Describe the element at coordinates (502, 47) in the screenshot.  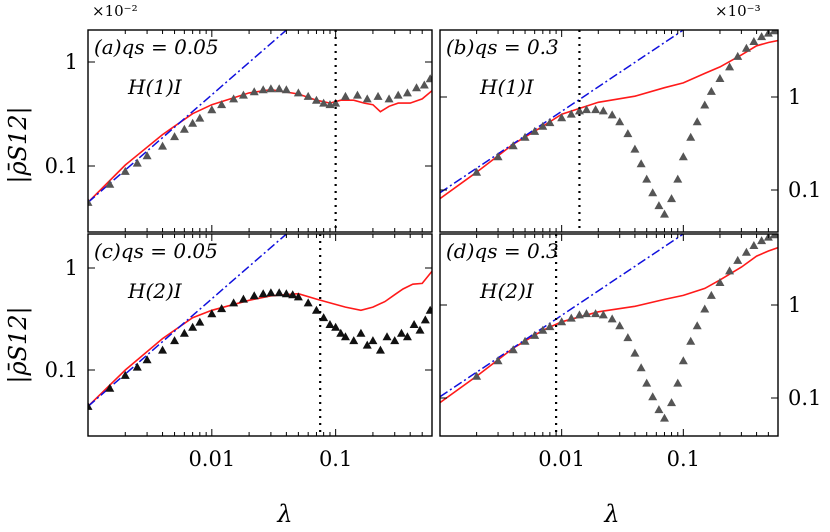
I see `panel-annotation: (b)qs = 0.3` at that location.